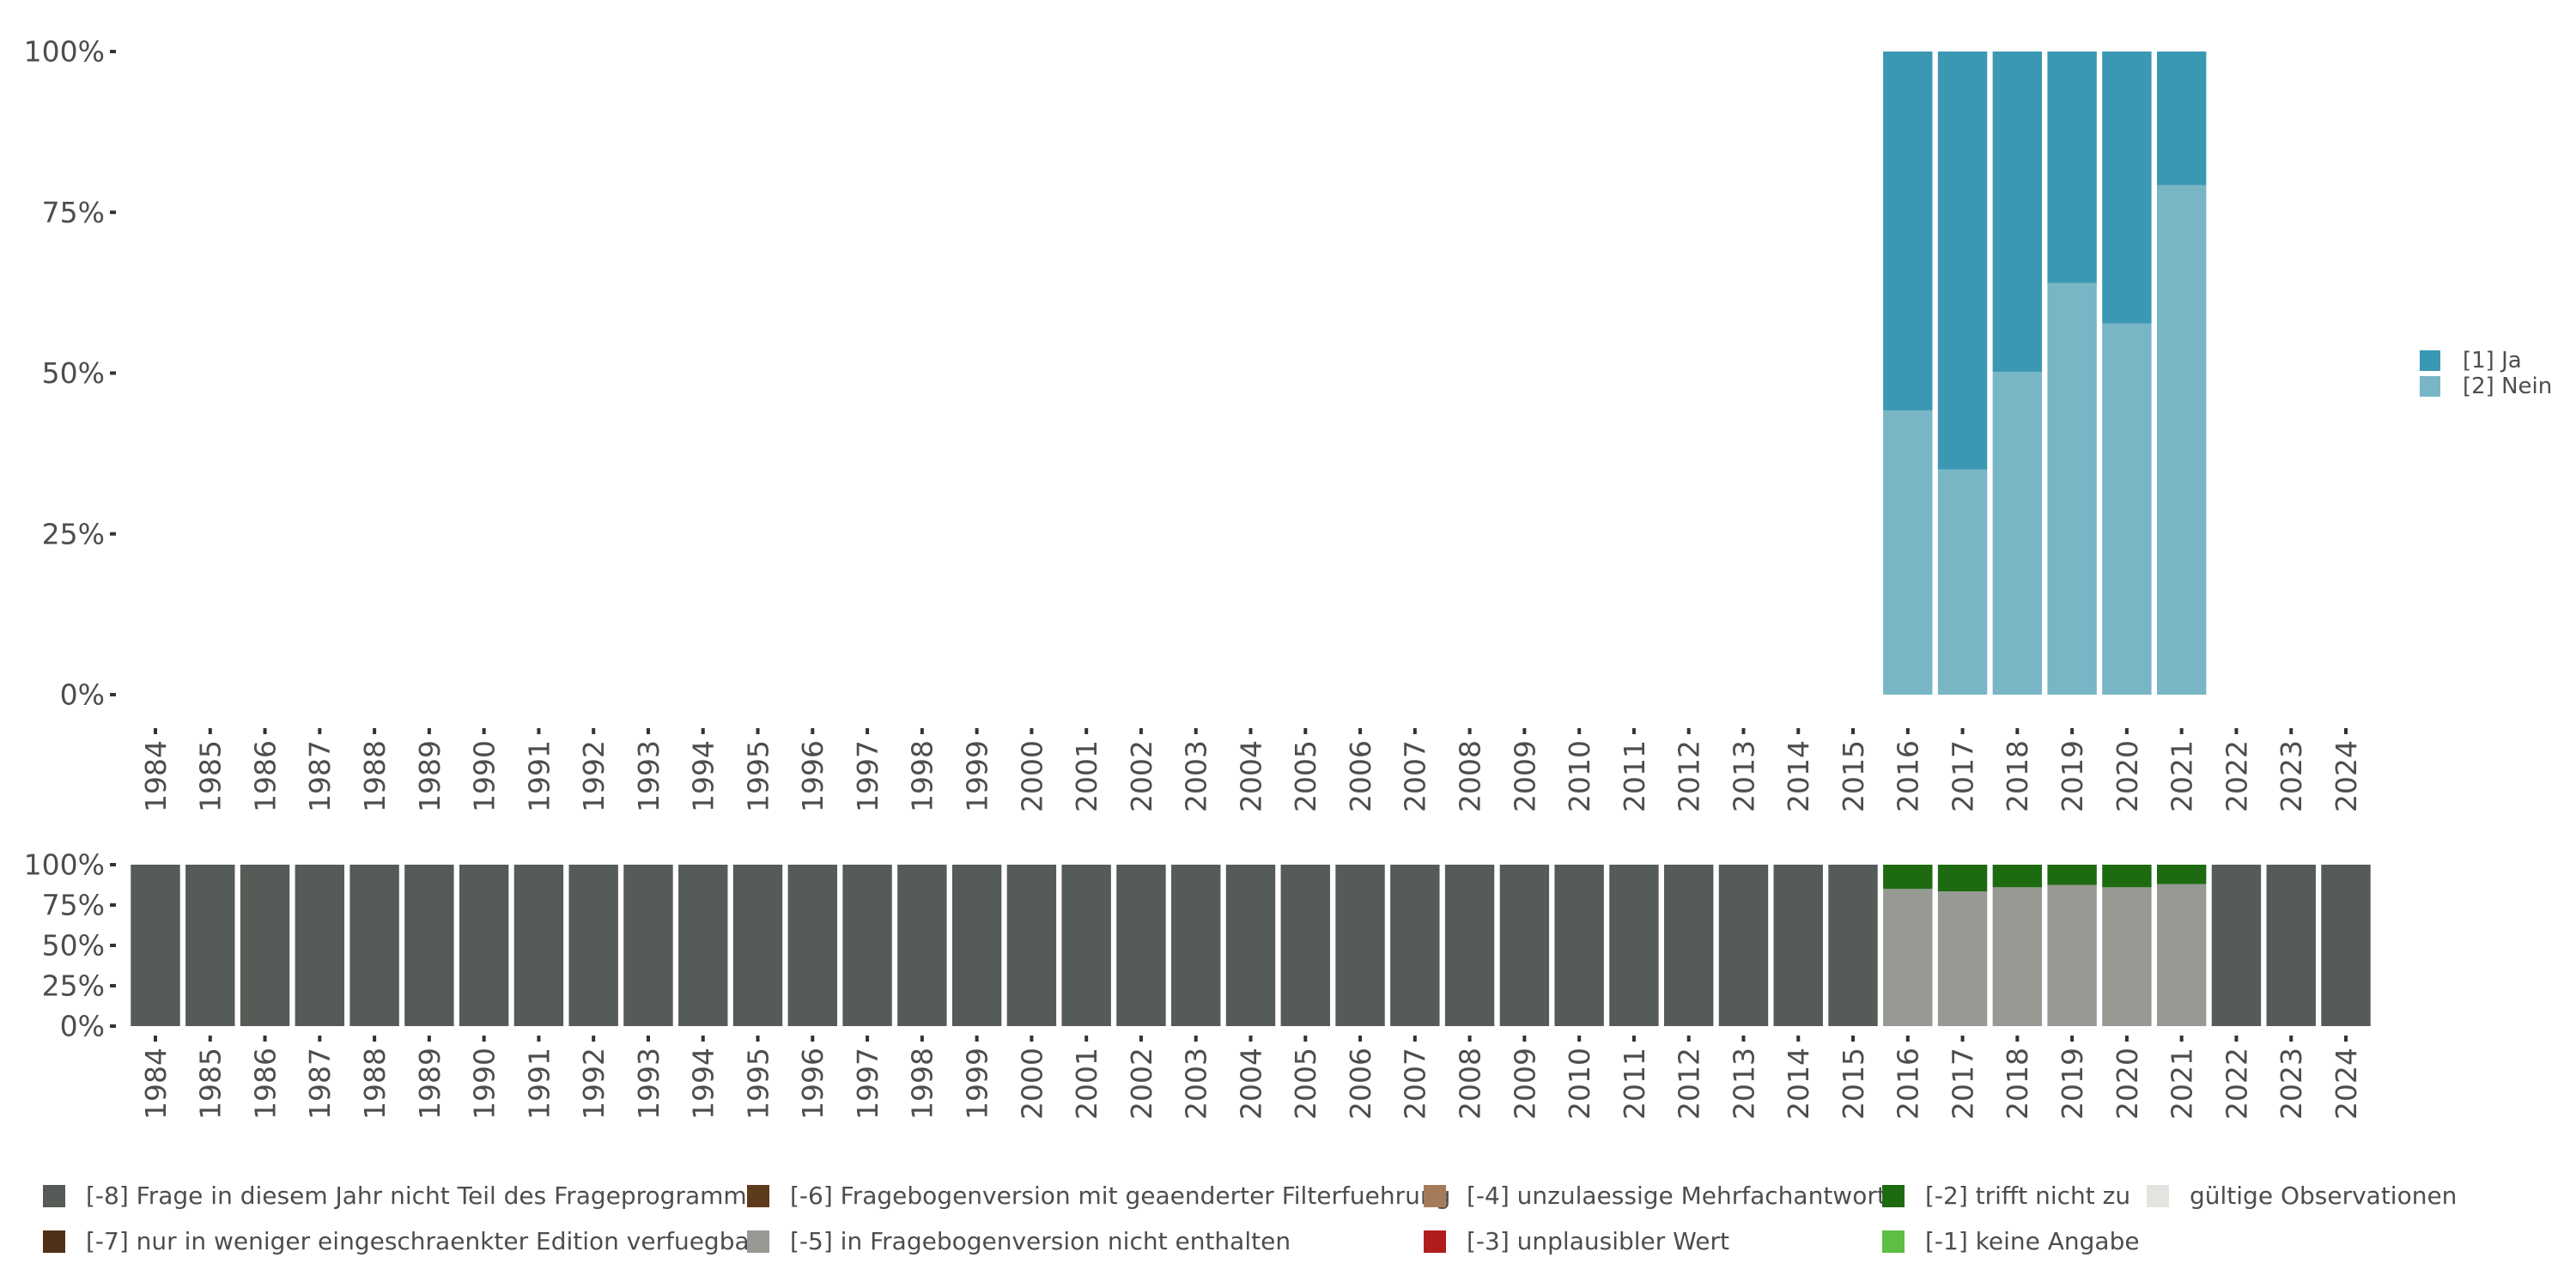 The image size is (2576, 1288). Describe the element at coordinates (1853, 1084) in the screenshot. I see `x-tick-label: 2015` at that location.